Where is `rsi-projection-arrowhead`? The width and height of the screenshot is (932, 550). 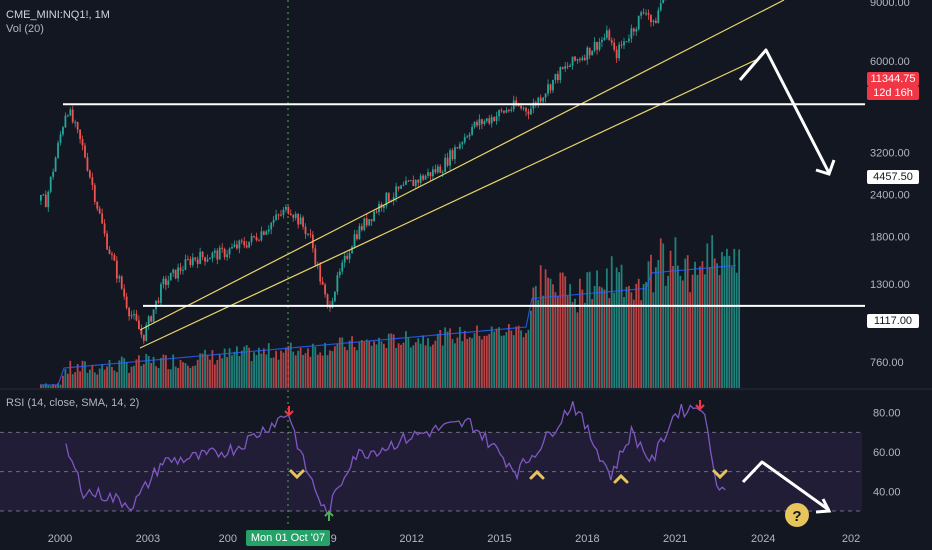 rsi-projection-arrowhead is located at coordinates (823, 506).